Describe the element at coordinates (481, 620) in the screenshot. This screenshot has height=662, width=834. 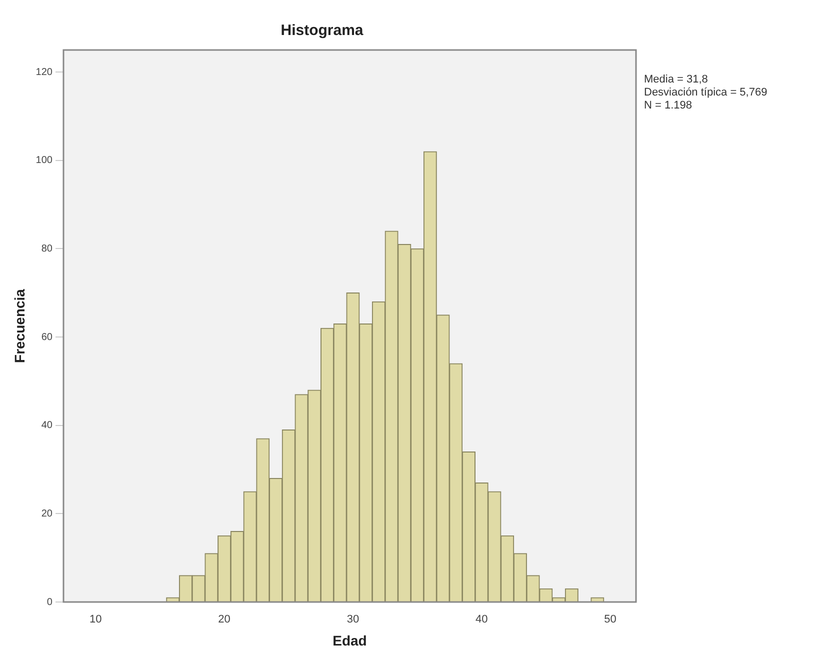
I see `x-tick-label: 40` at that location.